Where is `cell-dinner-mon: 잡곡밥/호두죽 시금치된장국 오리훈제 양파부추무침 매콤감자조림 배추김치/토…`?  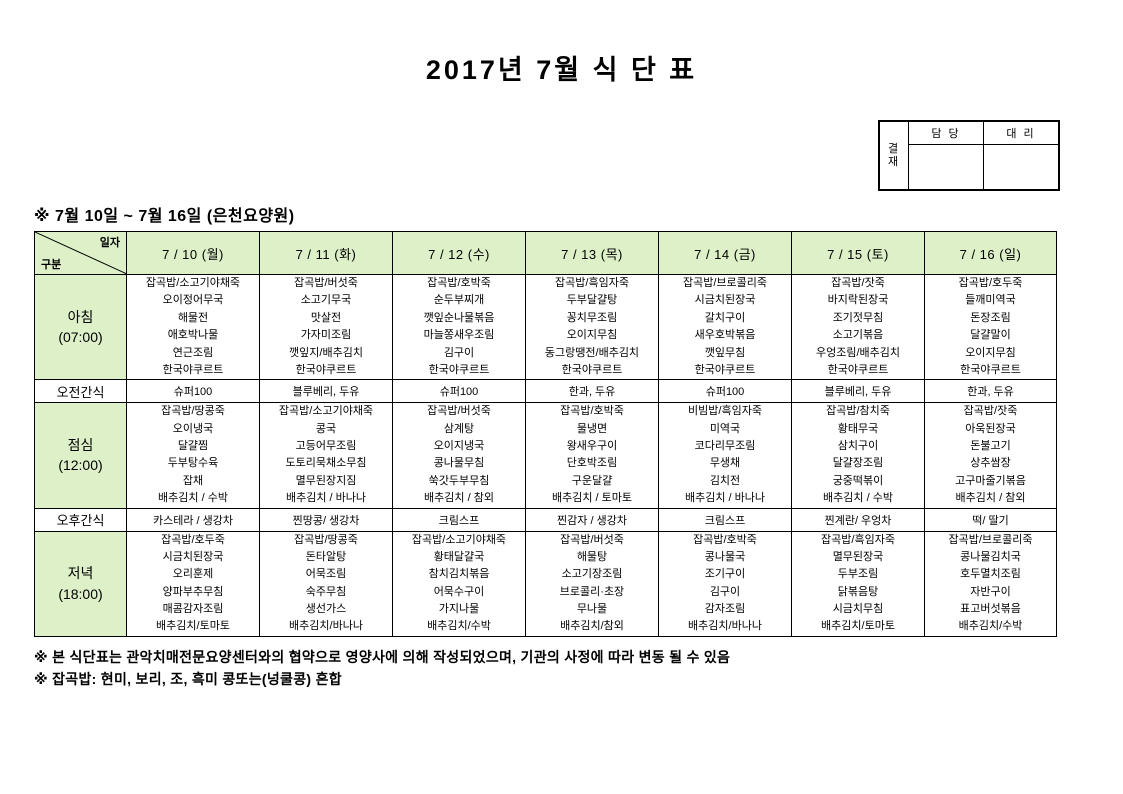
cell-dinner-mon: 잡곡밥/호두죽 시금치된장국 오리훈제 양파부추무침 매콤감자조림 배추김치/토… is located at coordinates (193, 583).